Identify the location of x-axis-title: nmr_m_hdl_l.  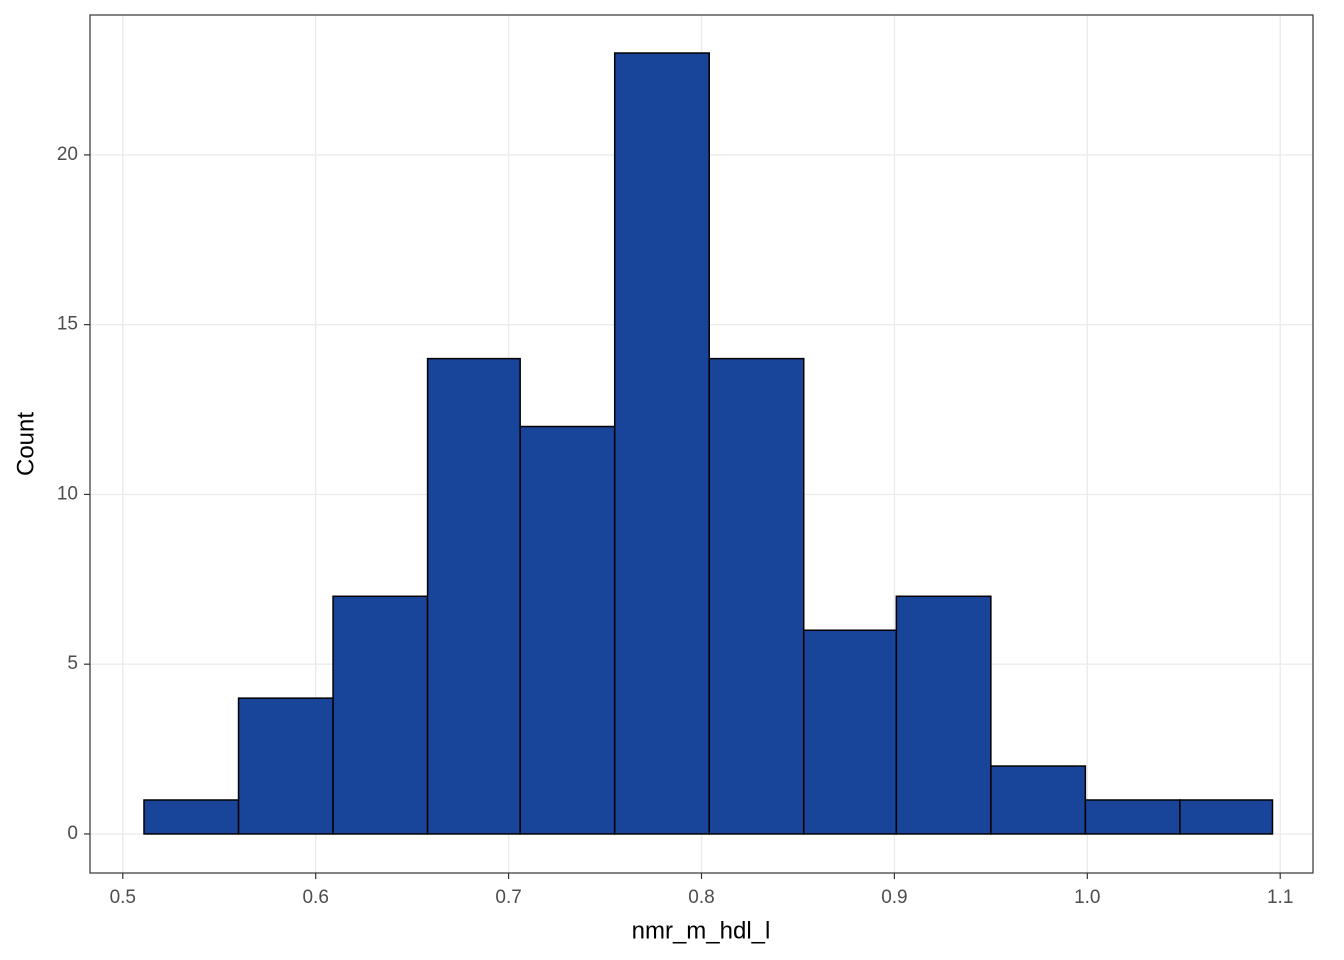
(701, 930).